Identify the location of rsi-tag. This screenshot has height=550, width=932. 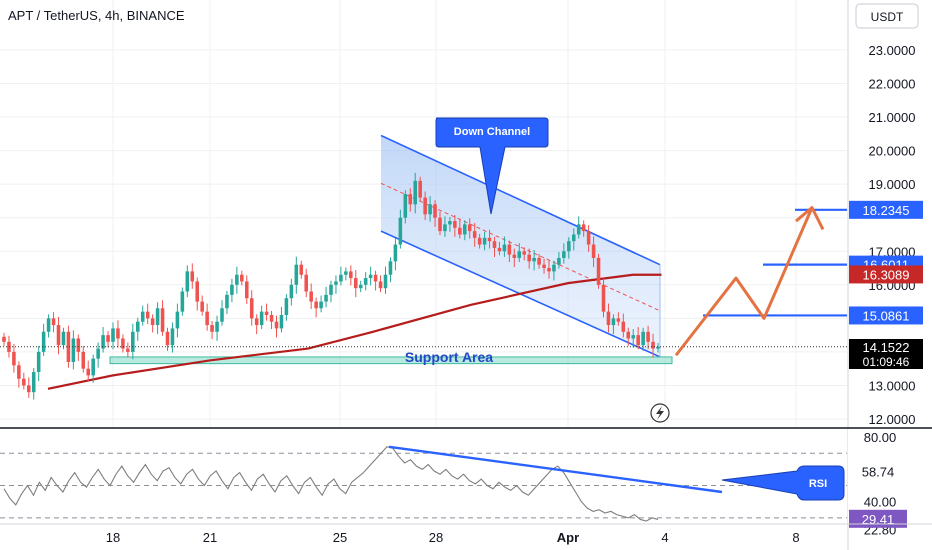
(878, 518).